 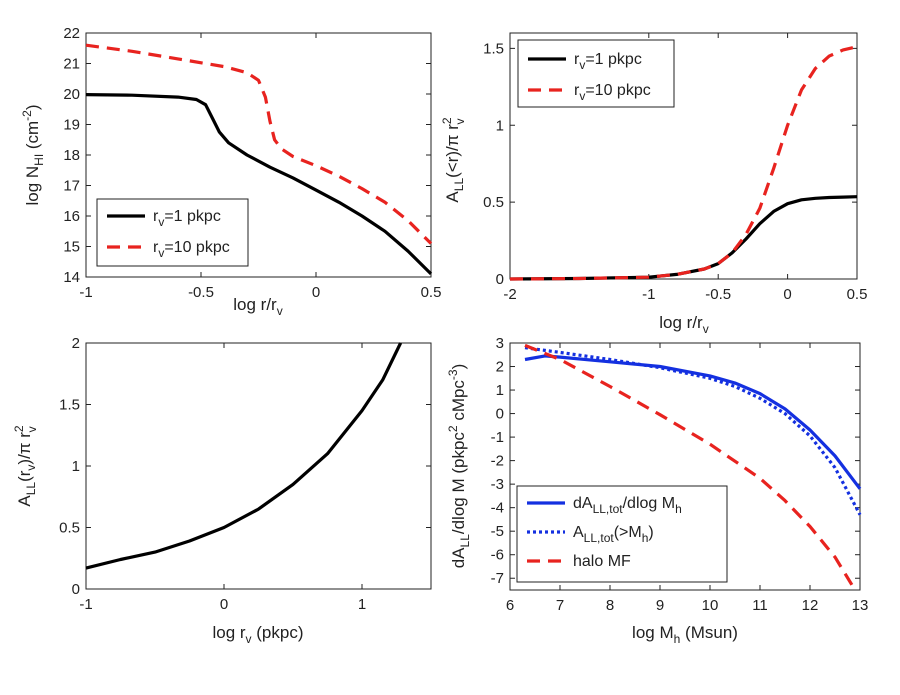 What do you see at coordinates (71, 247) in the screenshot?
I see `y-tick-label: 15` at bounding box center [71, 247].